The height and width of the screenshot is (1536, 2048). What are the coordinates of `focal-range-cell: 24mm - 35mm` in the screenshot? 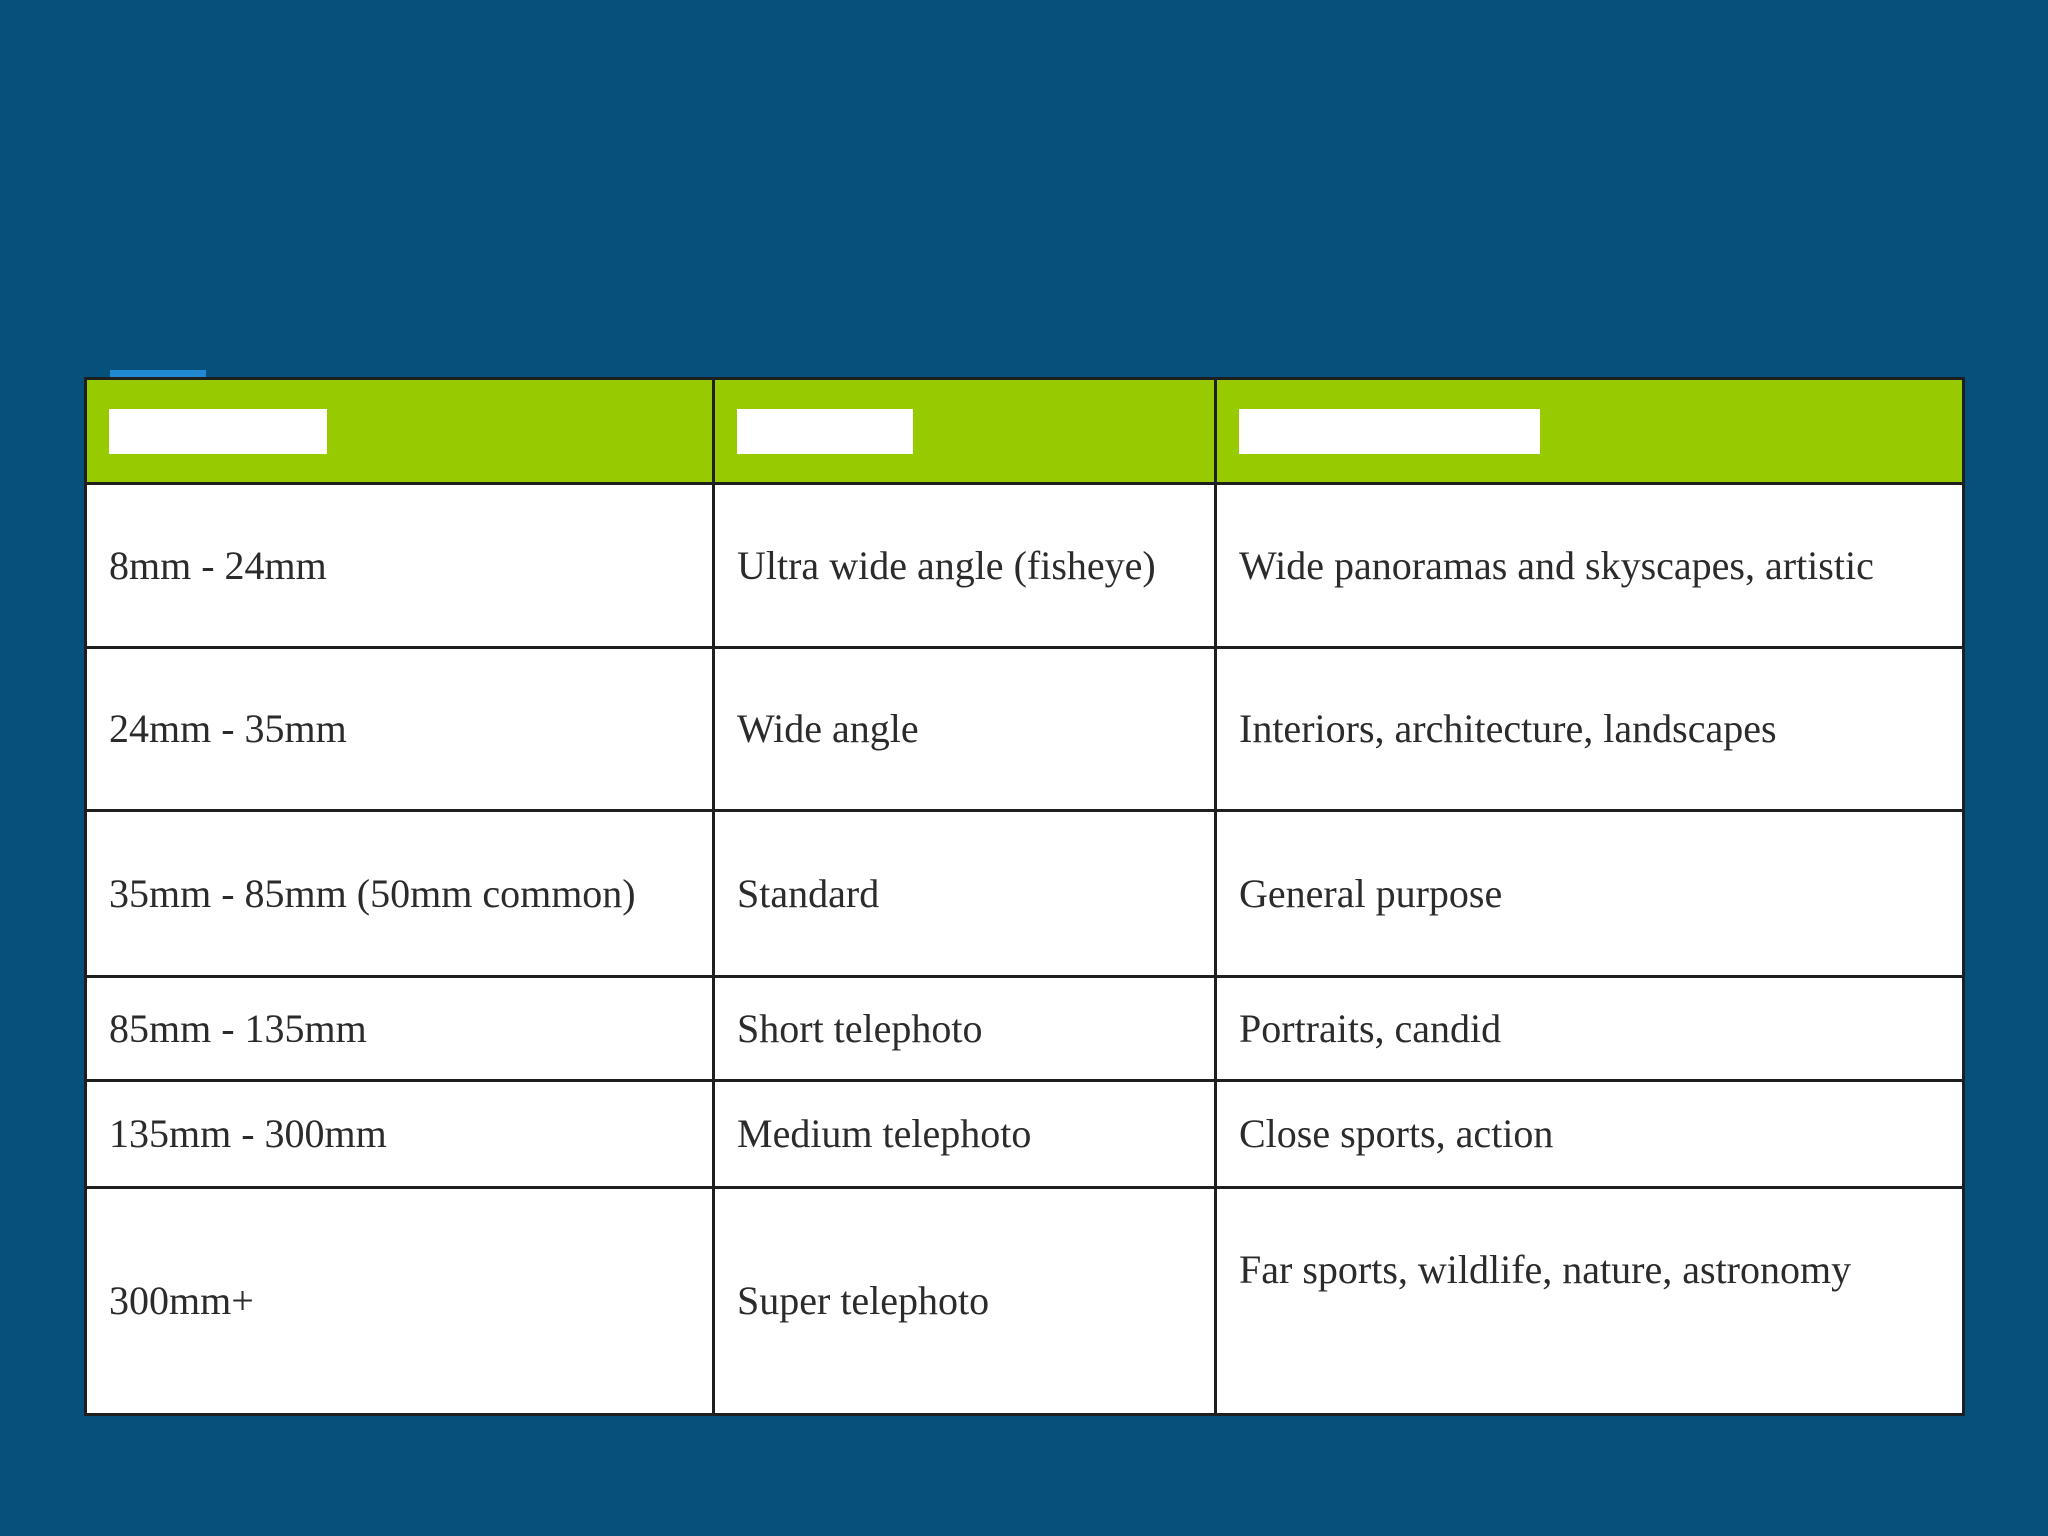 It's located at (399, 729).